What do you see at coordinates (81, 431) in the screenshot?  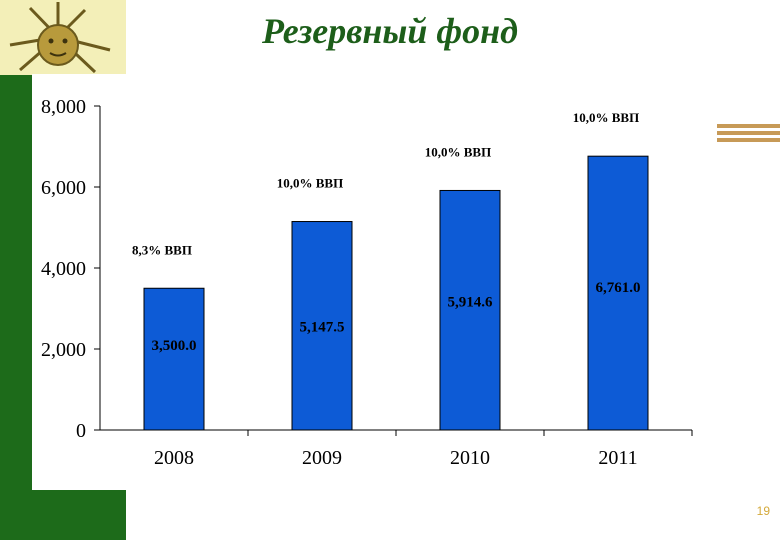 I see `y-tick-label: 0` at bounding box center [81, 431].